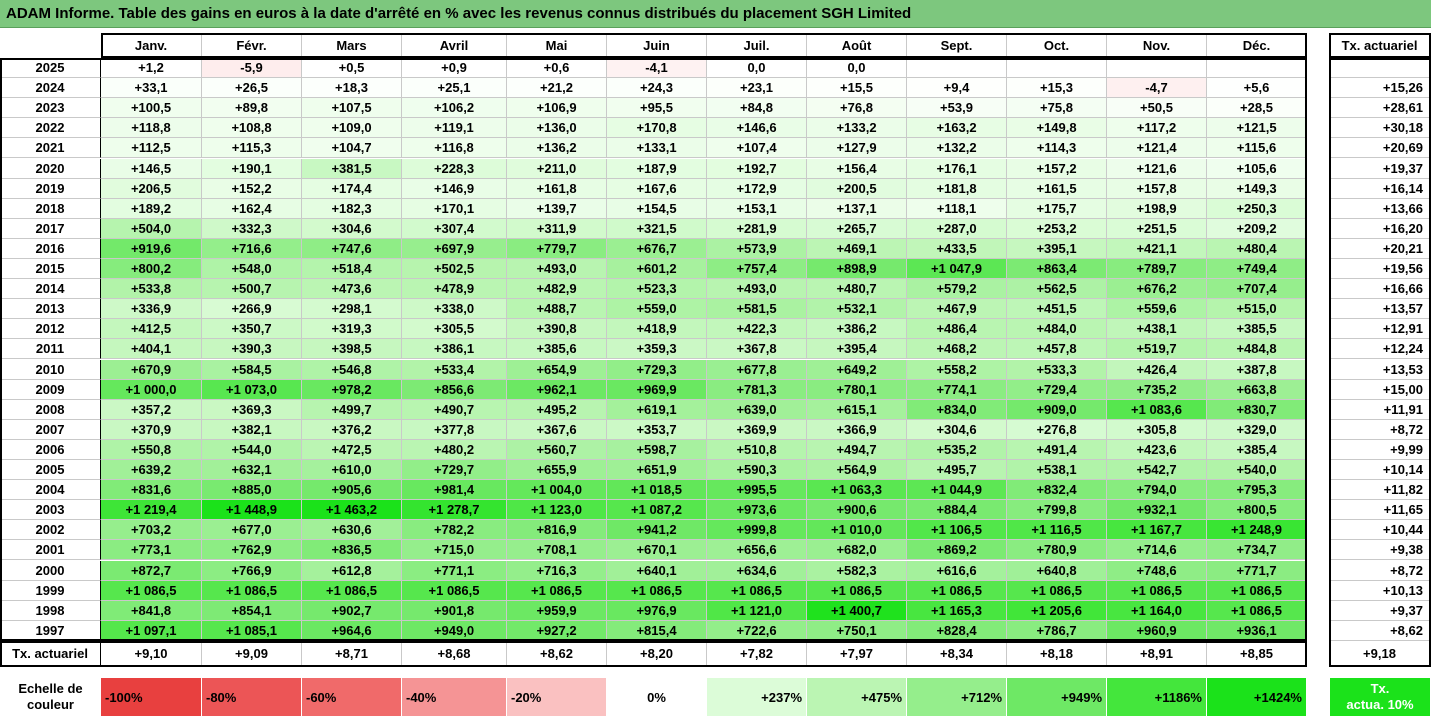 This screenshot has width=1431, height=718. What do you see at coordinates (1257, 369) in the screenshot?
I see `heatmap-cell: +387,8` at bounding box center [1257, 369].